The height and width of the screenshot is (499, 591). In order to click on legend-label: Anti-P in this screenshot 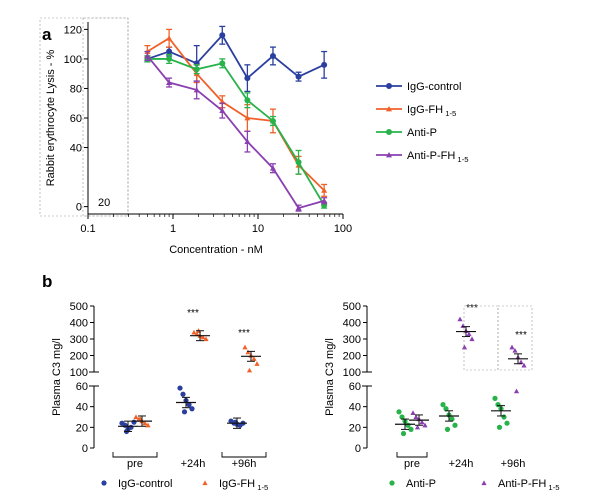, I will do `click(422, 133)`.